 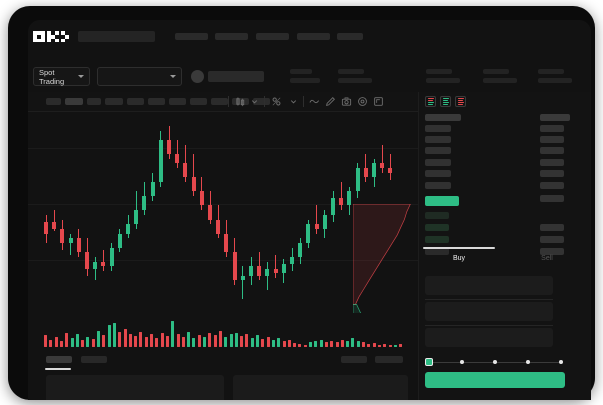 I want to click on tab-sell: Sell, so click(x=547, y=258).